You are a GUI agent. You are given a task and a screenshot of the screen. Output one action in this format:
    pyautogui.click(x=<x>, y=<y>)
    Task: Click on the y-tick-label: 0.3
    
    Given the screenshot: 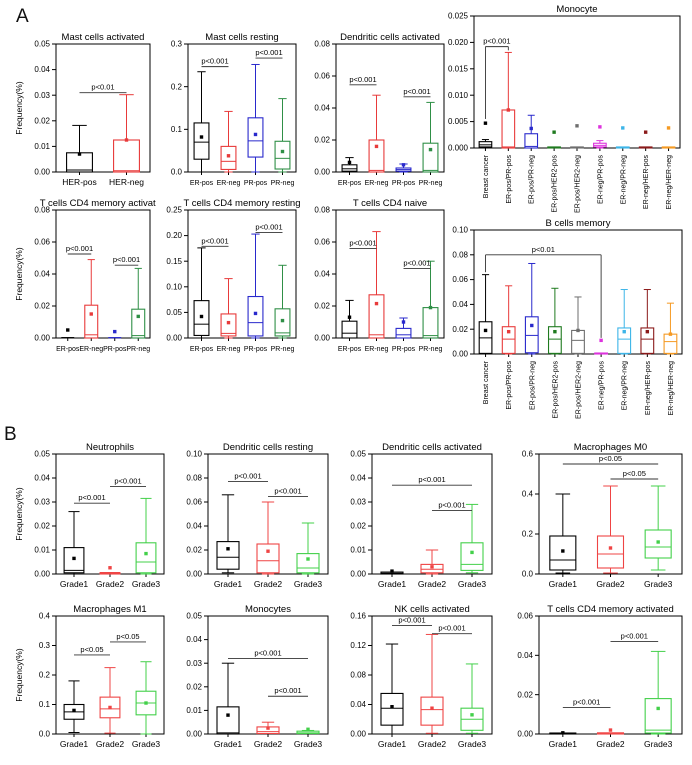 What is the action you would take?
    pyautogui.click(x=45, y=645)
    